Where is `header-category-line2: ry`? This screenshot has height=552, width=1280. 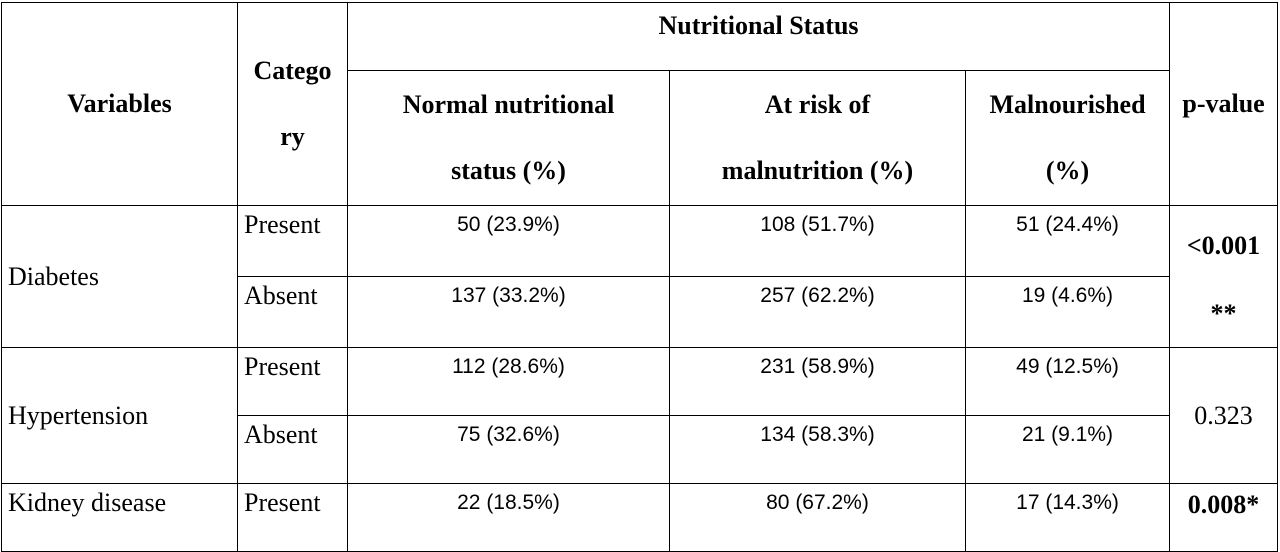 header-category-line2: ry is located at coordinates (292, 136).